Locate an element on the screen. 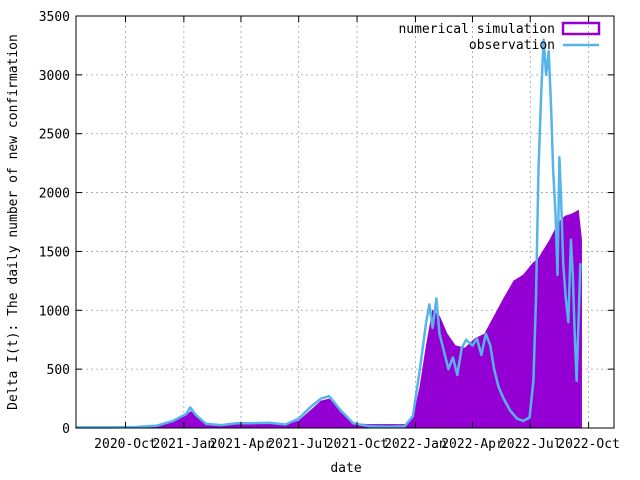  x-tick-label: 2022-Jan is located at coordinates (415, 444).